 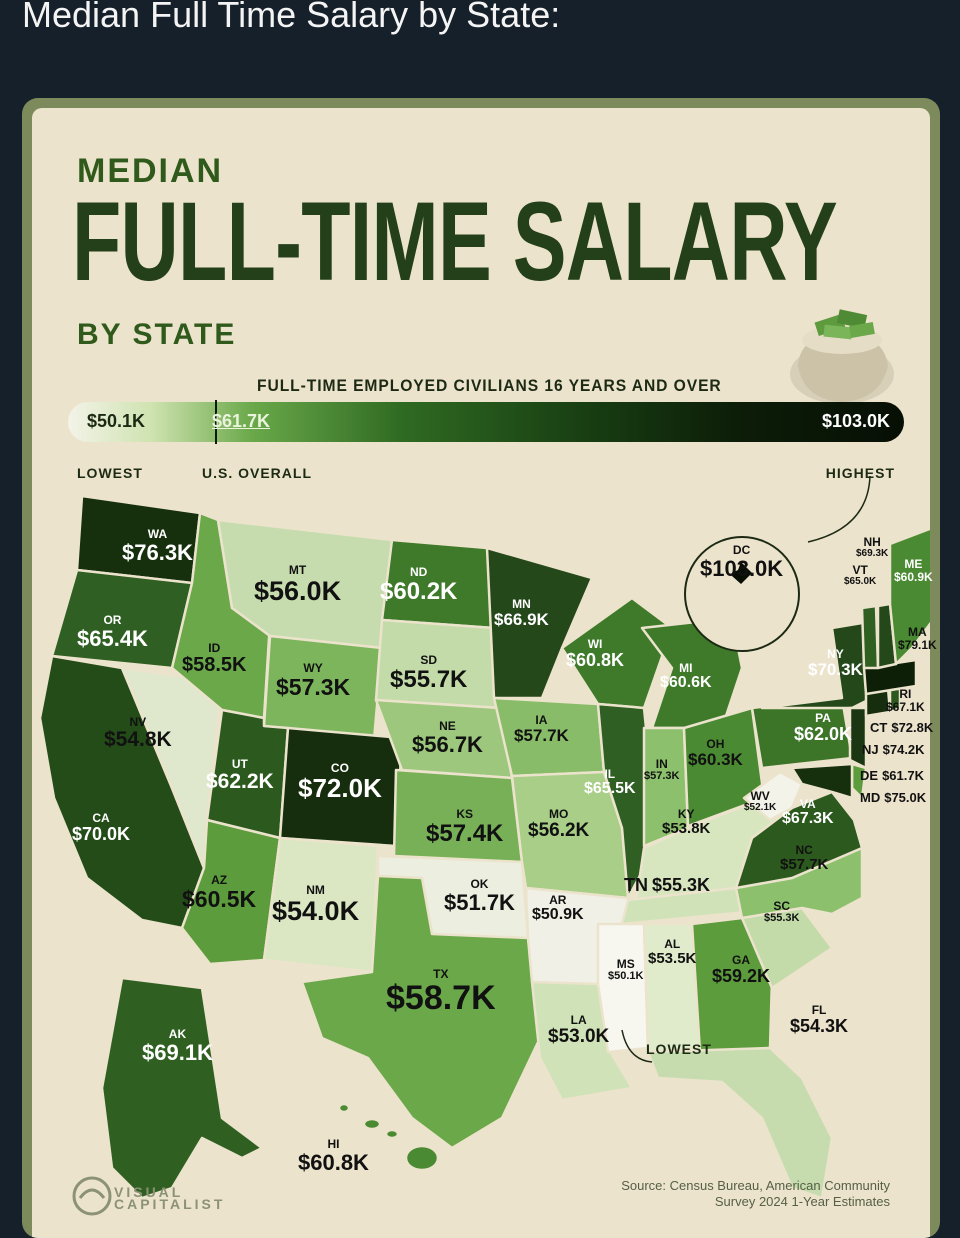 What do you see at coordinates (686, 814) in the screenshot?
I see `state-code-ky: KY` at bounding box center [686, 814].